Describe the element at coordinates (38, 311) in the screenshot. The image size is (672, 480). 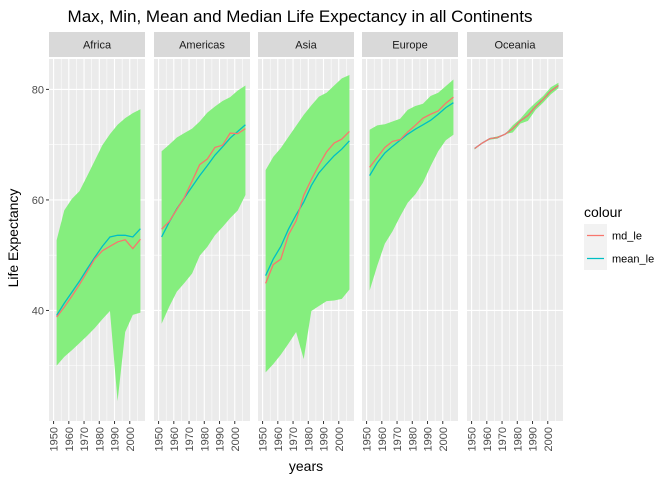
I see `y-tick-label: 40` at that location.